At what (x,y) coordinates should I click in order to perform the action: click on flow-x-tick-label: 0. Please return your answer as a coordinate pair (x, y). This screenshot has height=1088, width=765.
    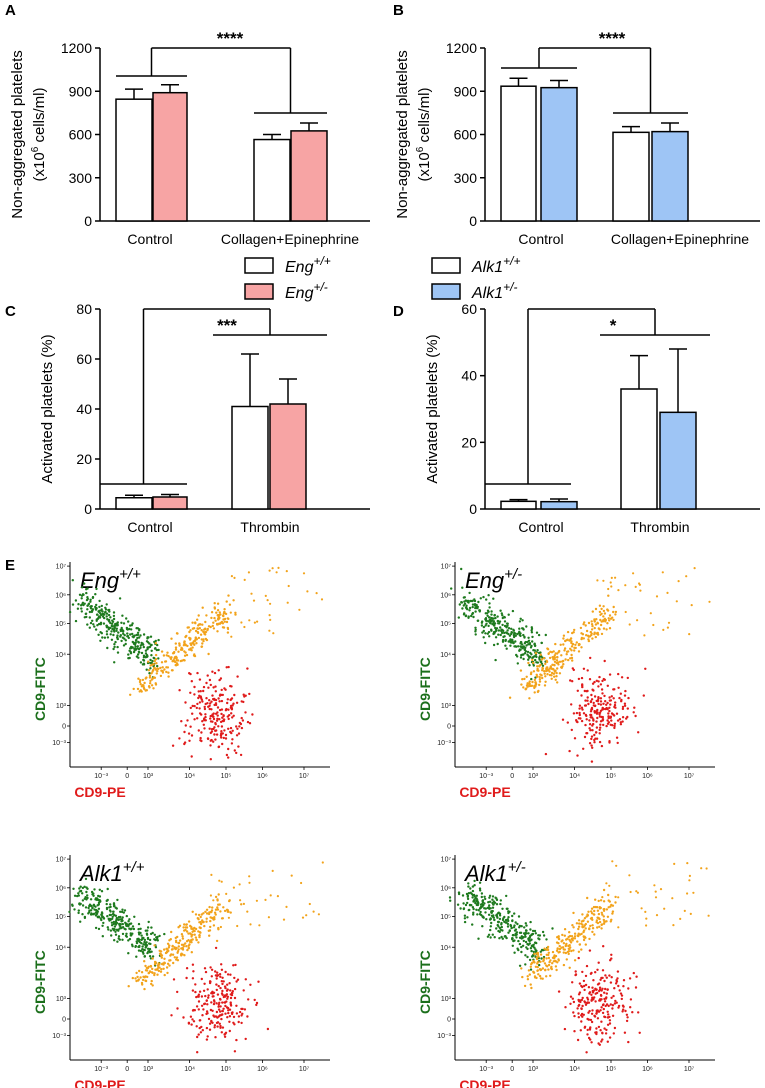
    Looking at the image, I should click on (512, 1069).